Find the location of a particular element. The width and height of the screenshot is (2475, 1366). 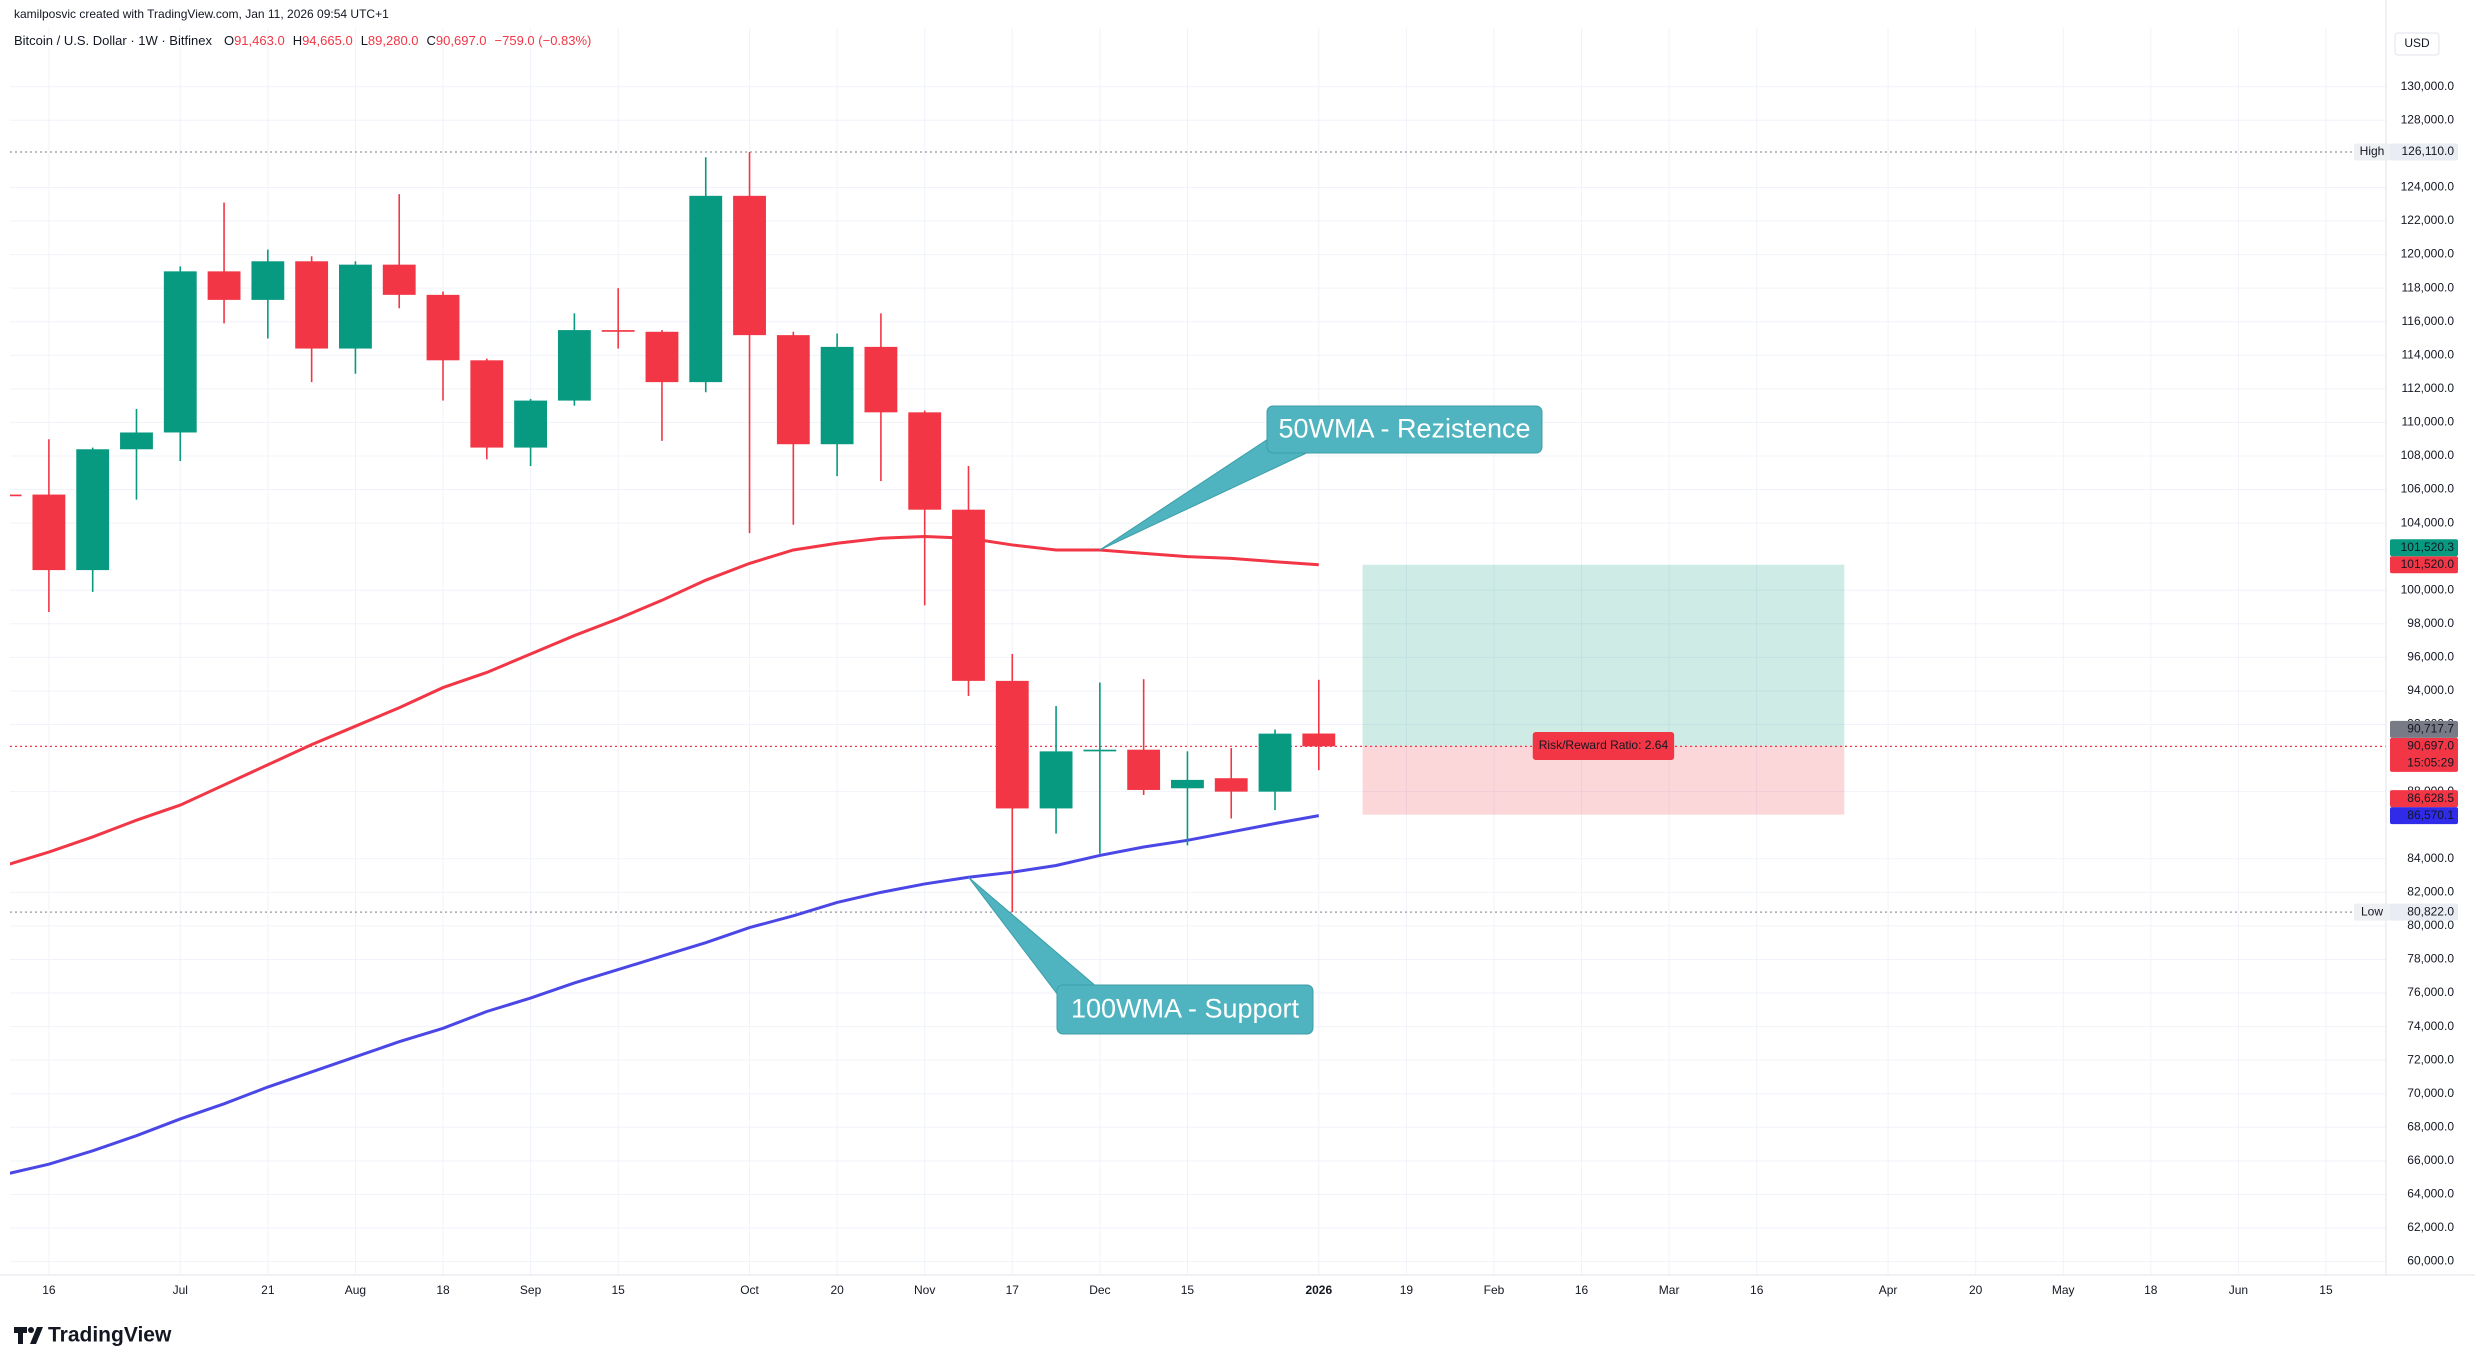

x-tick-label: 2026 is located at coordinates (1318, 1290).